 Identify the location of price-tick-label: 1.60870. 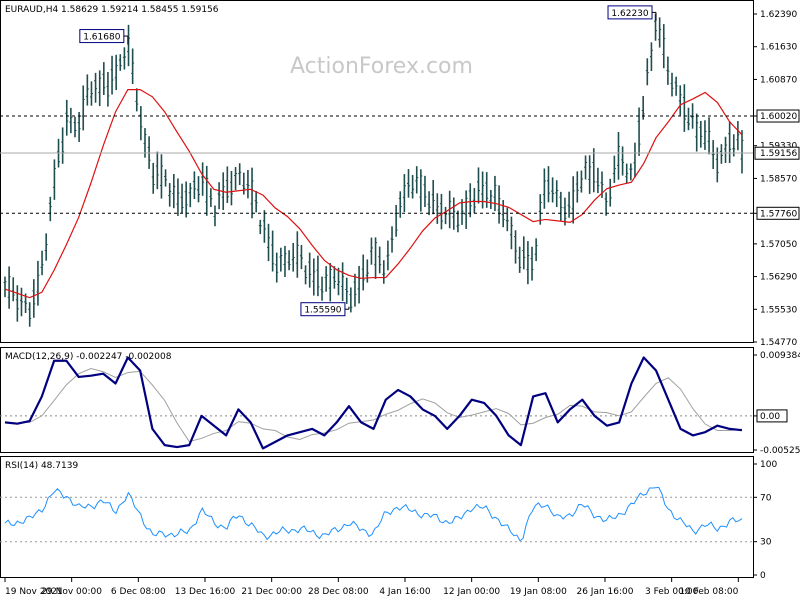
(778, 80).